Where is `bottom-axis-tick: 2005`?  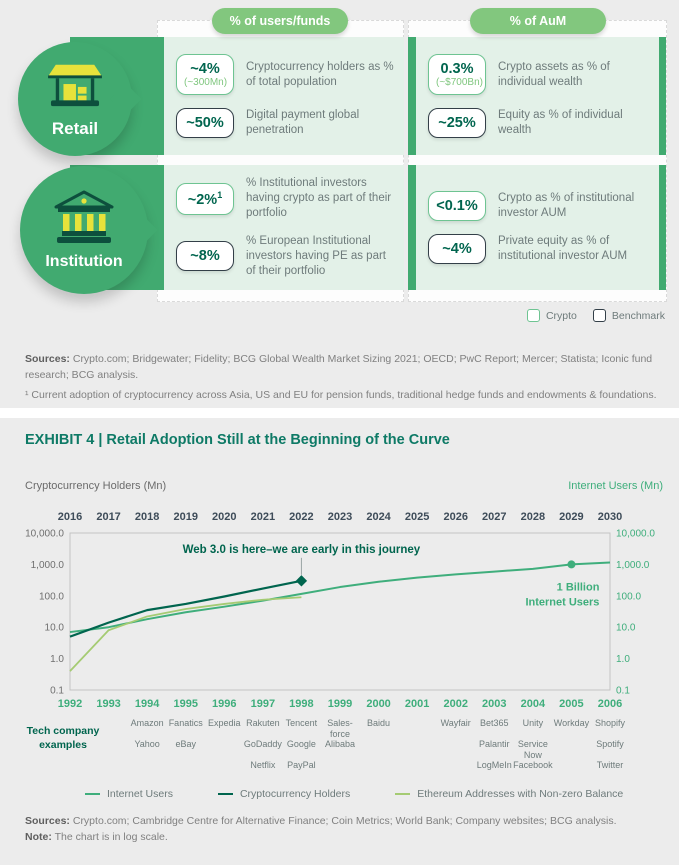 bottom-axis-tick: 2005 is located at coordinates (571, 704).